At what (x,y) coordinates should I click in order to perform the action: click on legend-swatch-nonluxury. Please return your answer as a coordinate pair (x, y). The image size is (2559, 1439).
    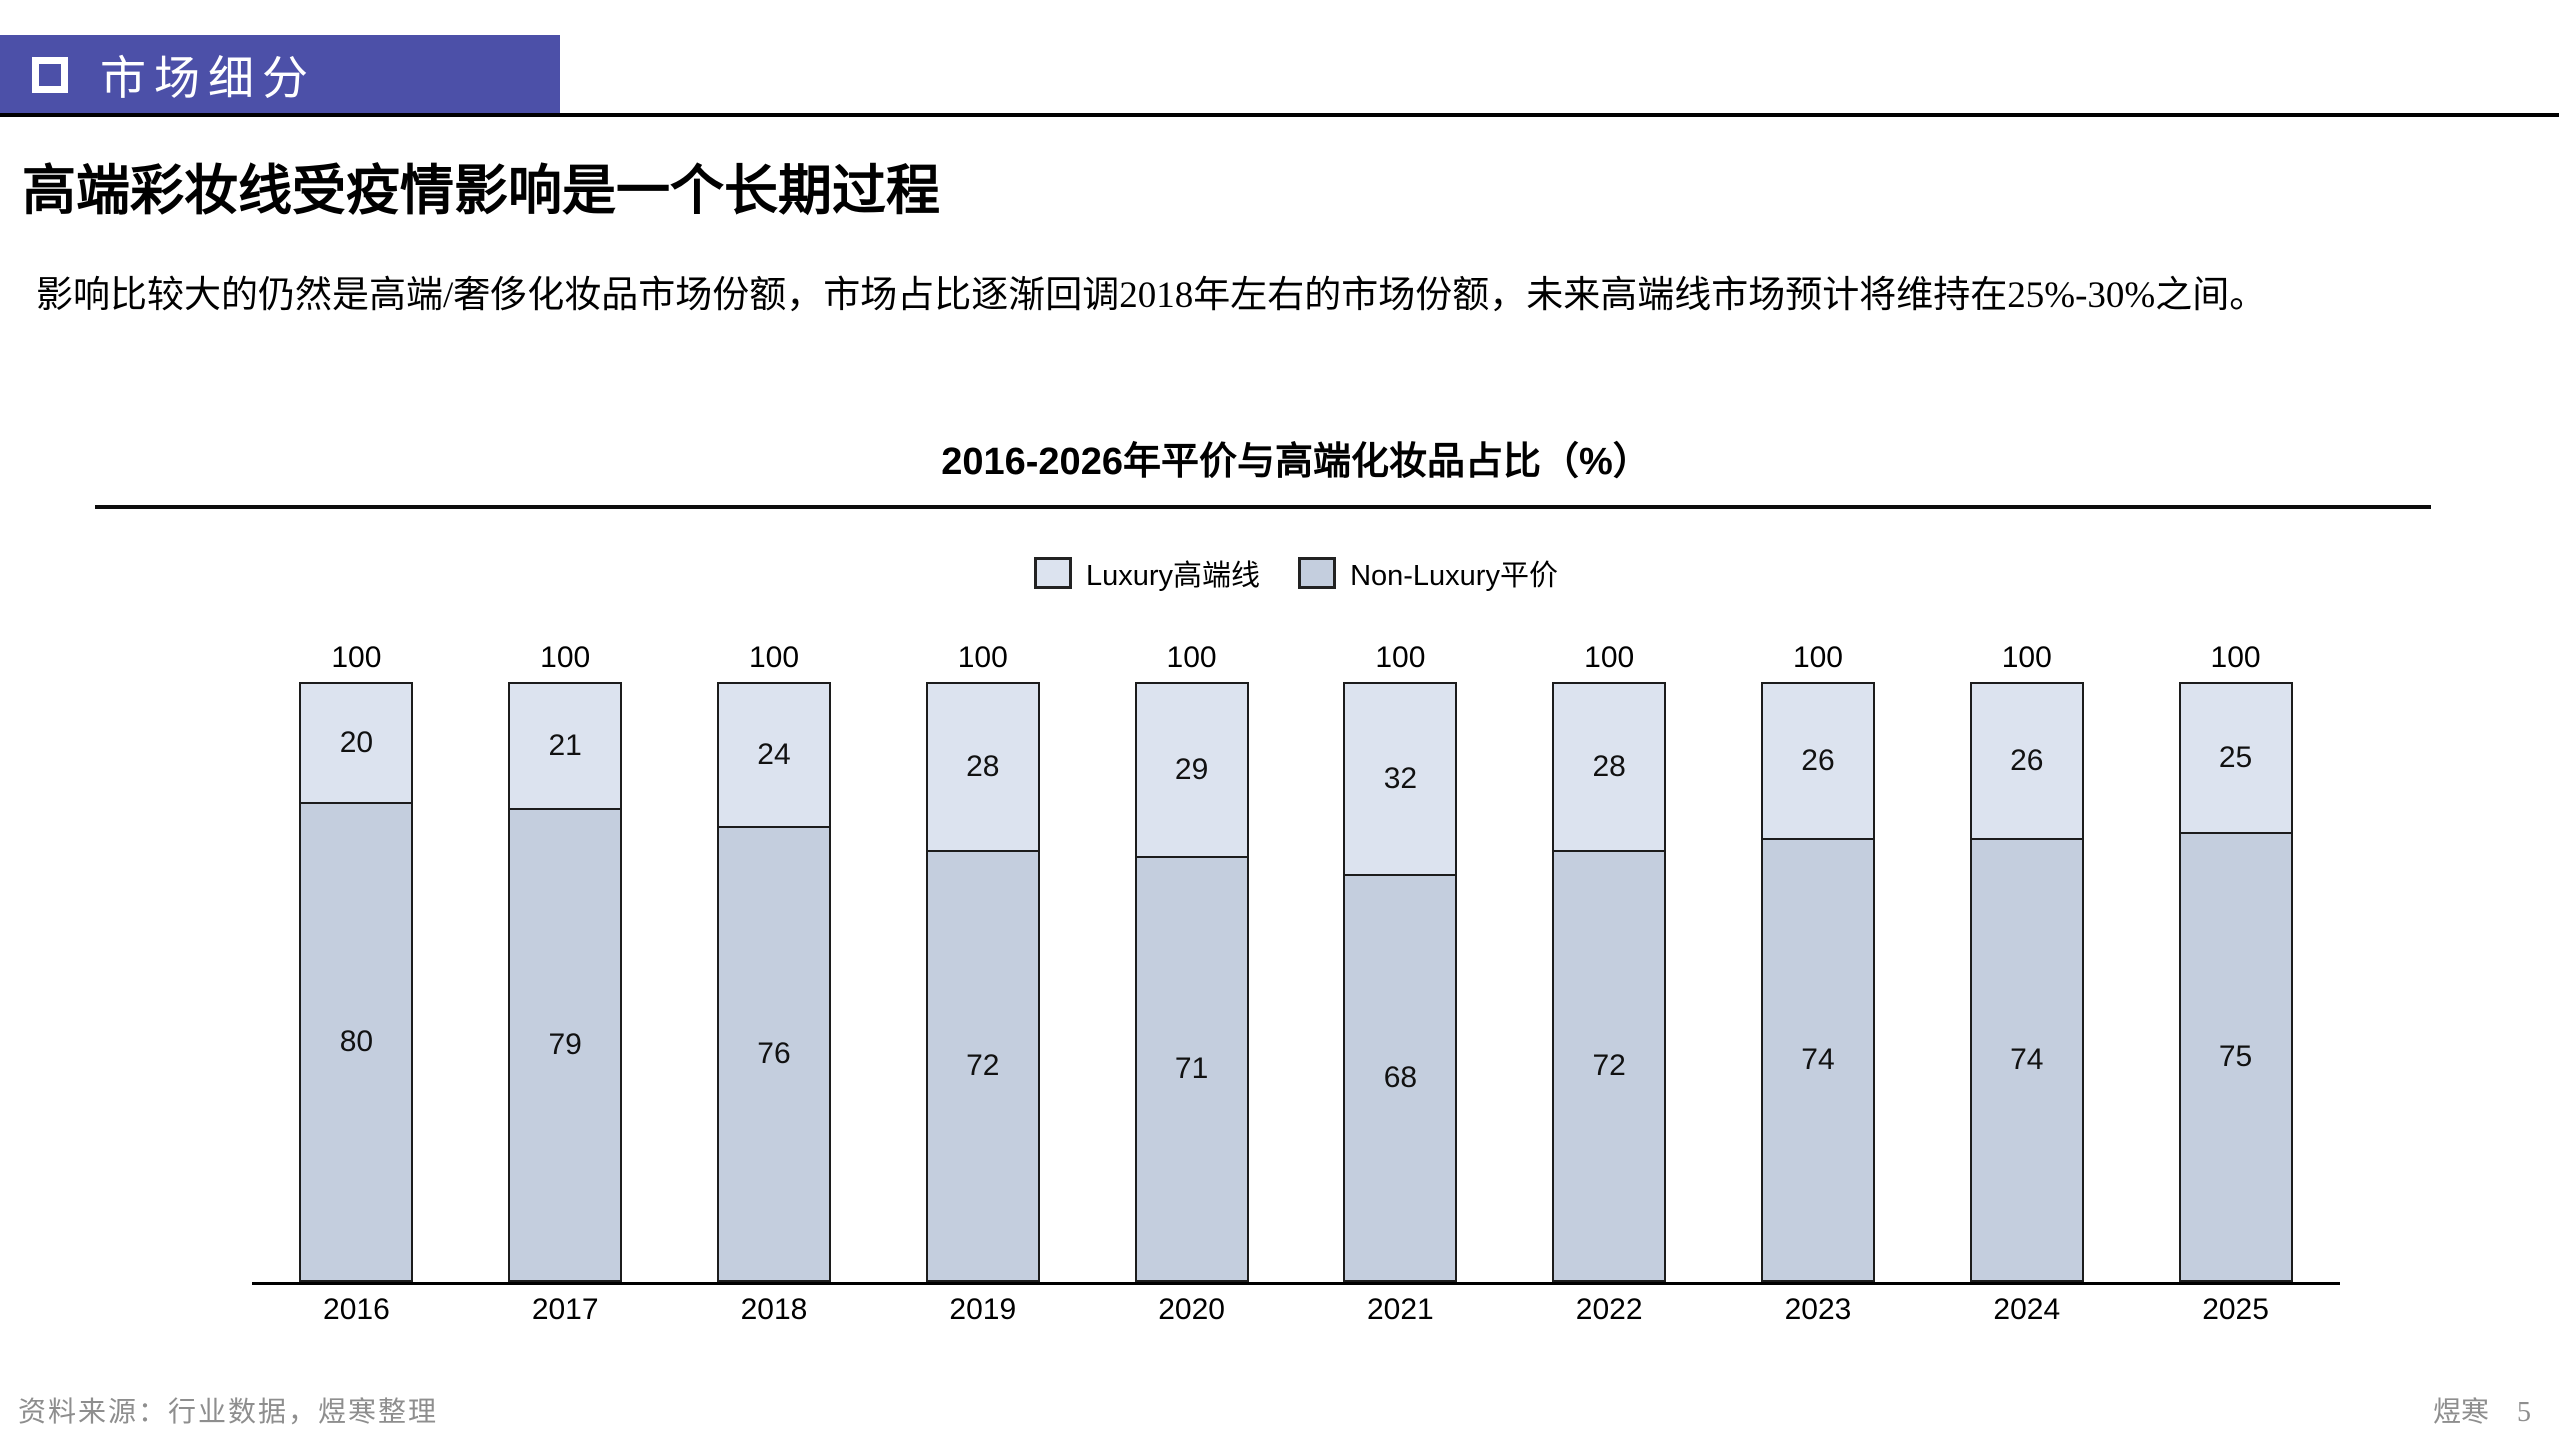
    Looking at the image, I should click on (1317, 573).